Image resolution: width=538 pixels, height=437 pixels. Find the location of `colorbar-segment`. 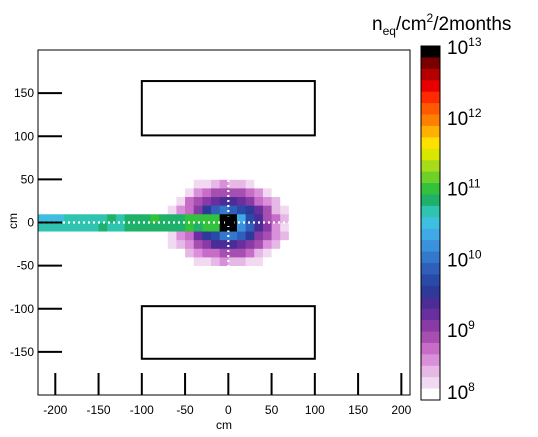

colorbar-segment is located at coordinates (430, 291).